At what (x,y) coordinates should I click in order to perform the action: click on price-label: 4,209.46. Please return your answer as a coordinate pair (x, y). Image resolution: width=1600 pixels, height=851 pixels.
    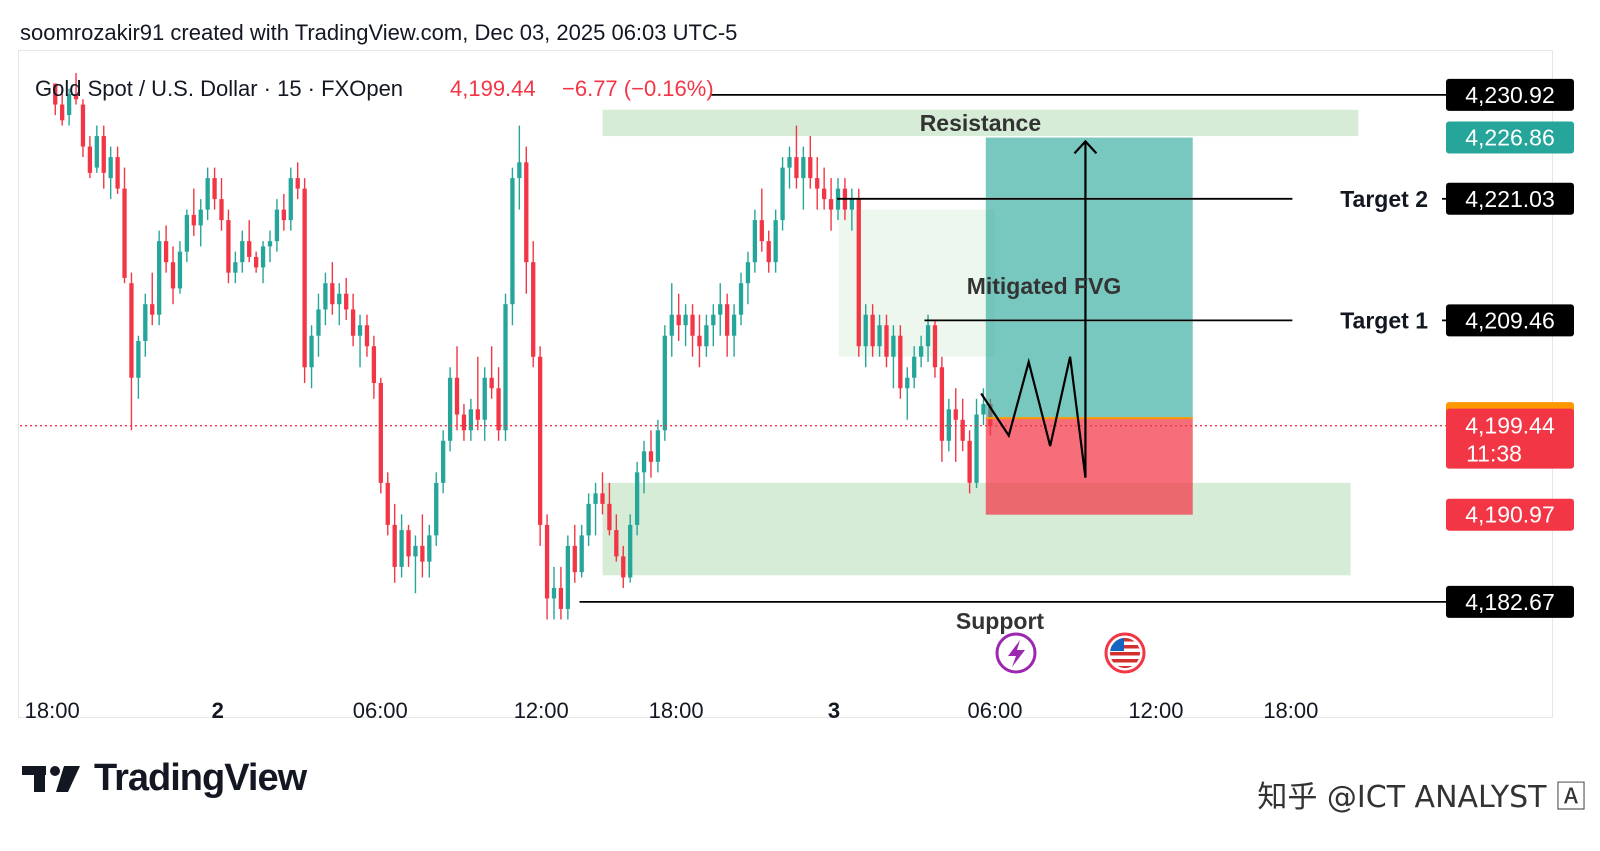
    Looking at the image, I should click on (1510, 320).